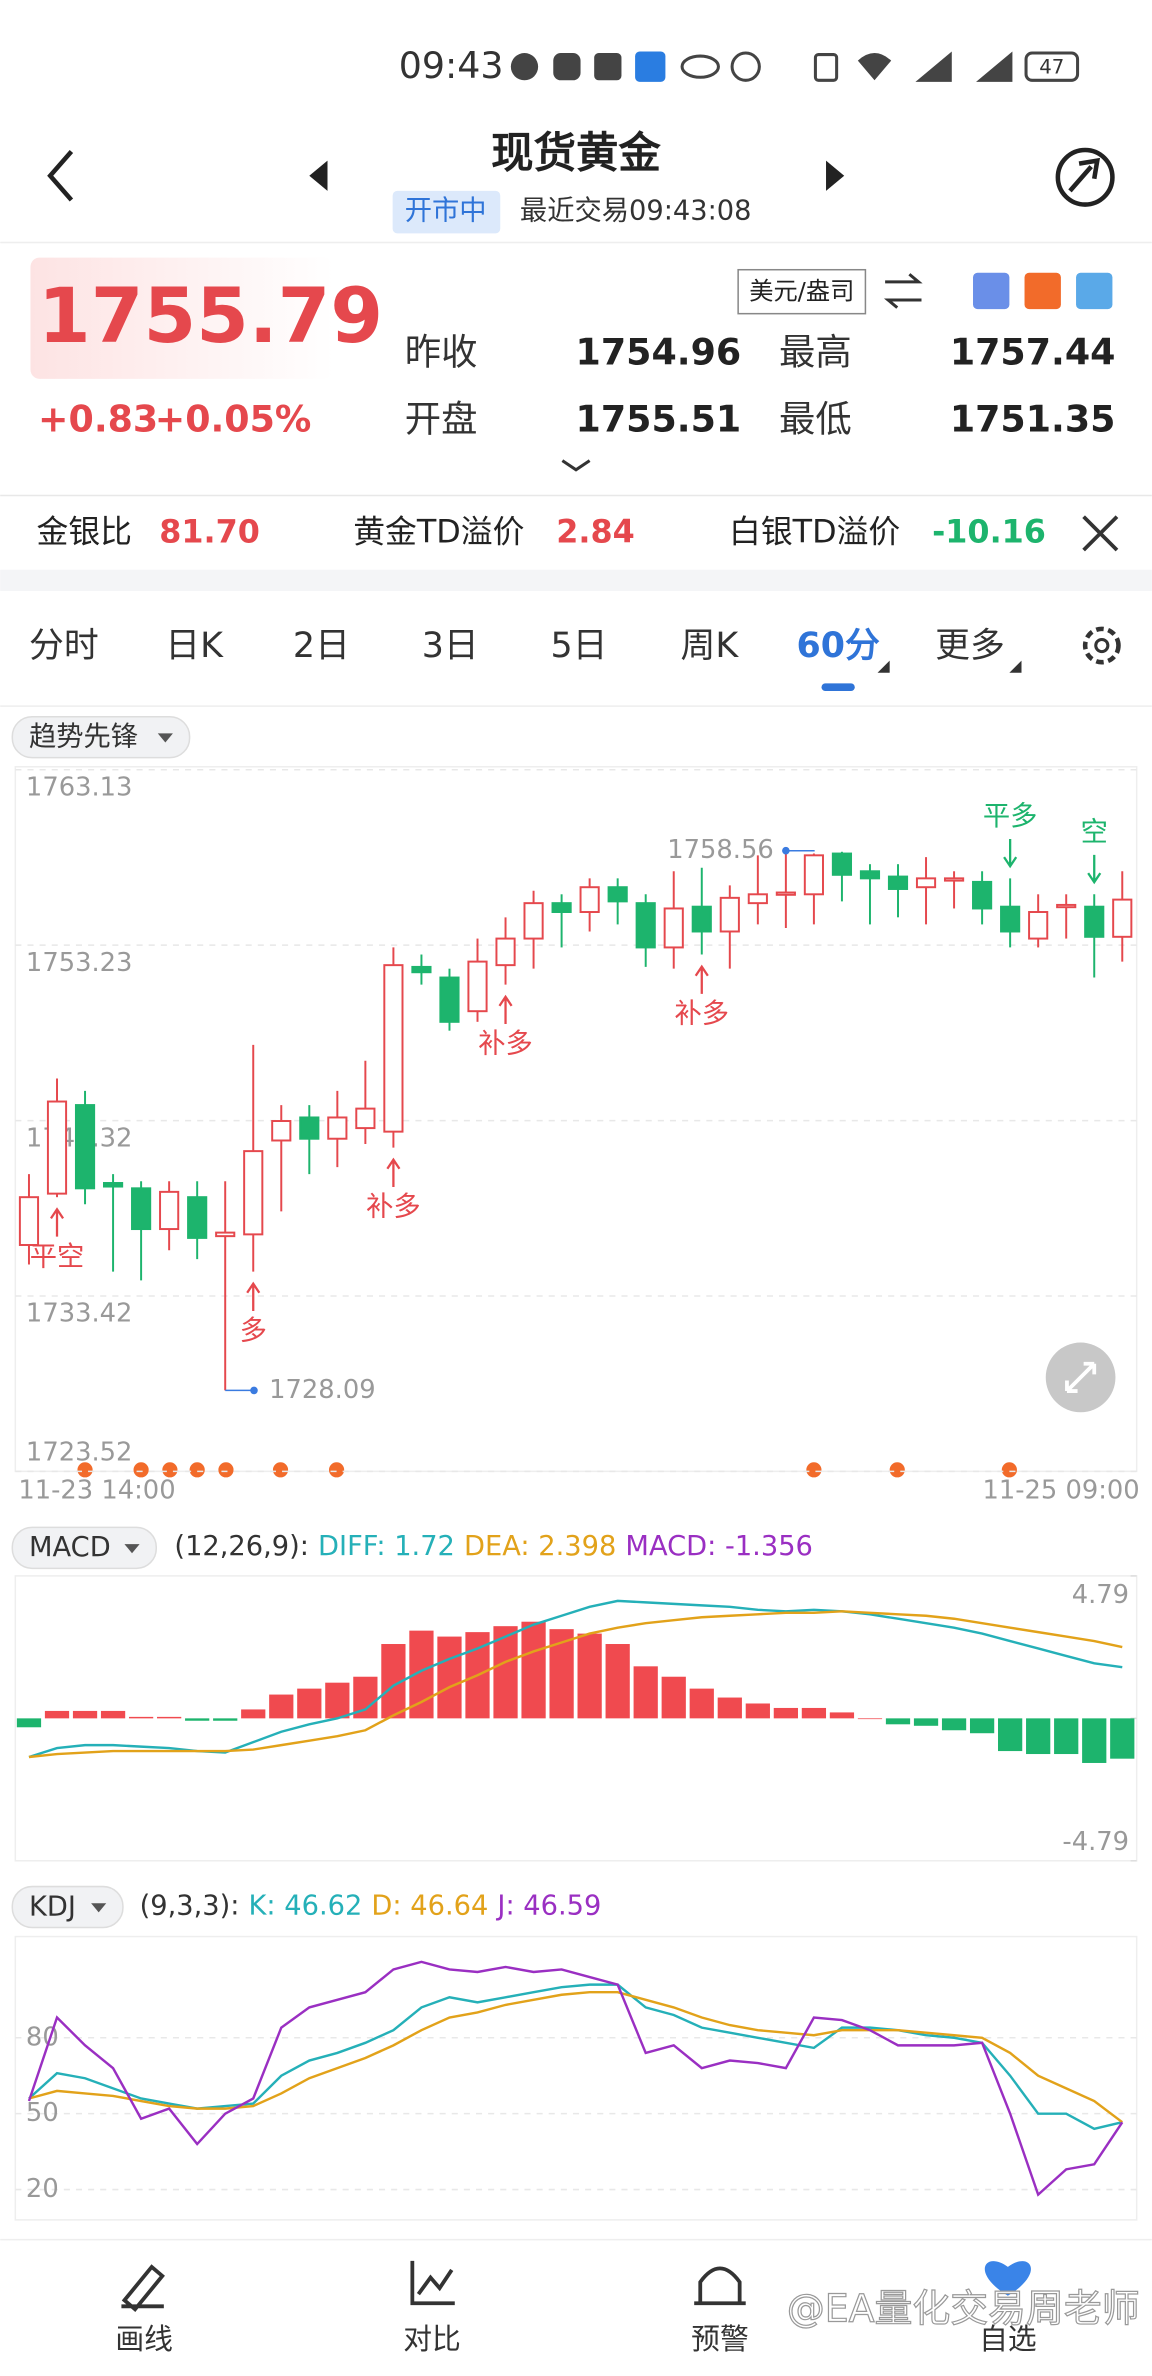 Image resolution: width=1152 pixels, height=2376 pixels. Describe the element at coordinates (970, 646) in the screenshot. I see `period-tab: 更多` at that location.